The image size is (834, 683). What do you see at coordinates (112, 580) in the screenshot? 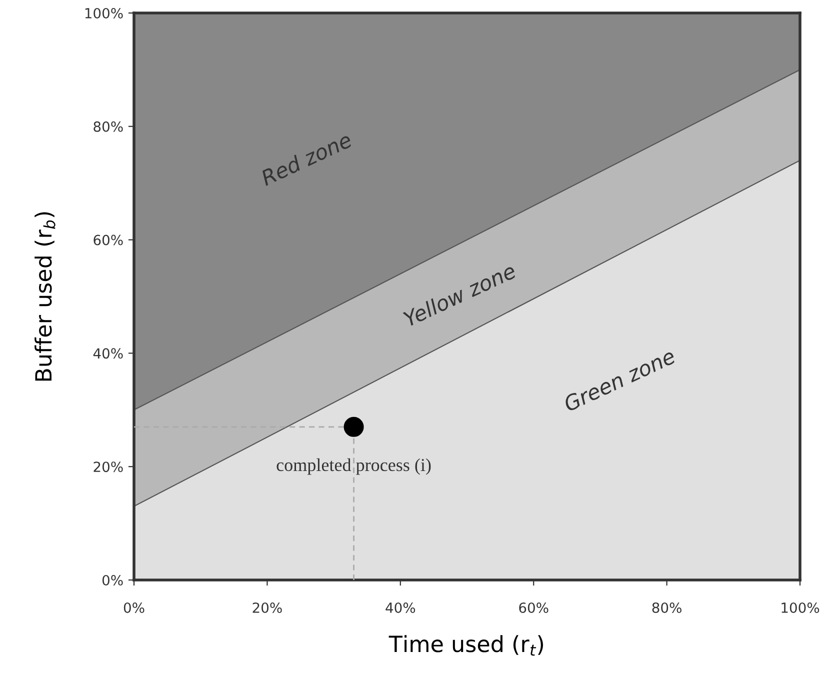
I see `y-tick-label: 0%` at bounding box center [112, 580].